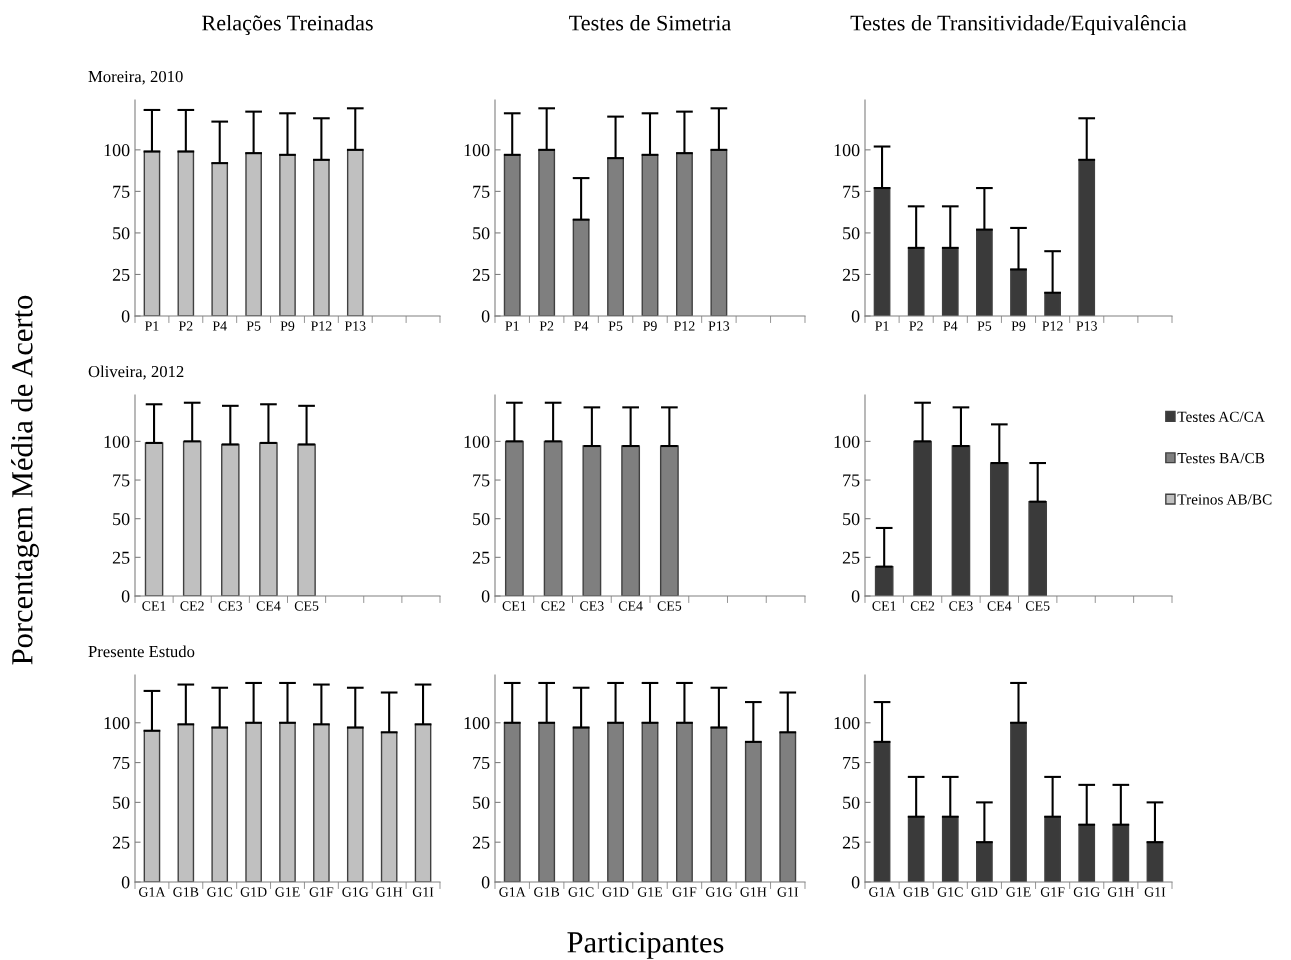  I want to click on chart-title: Relações Treinadas, so click(287, 25).